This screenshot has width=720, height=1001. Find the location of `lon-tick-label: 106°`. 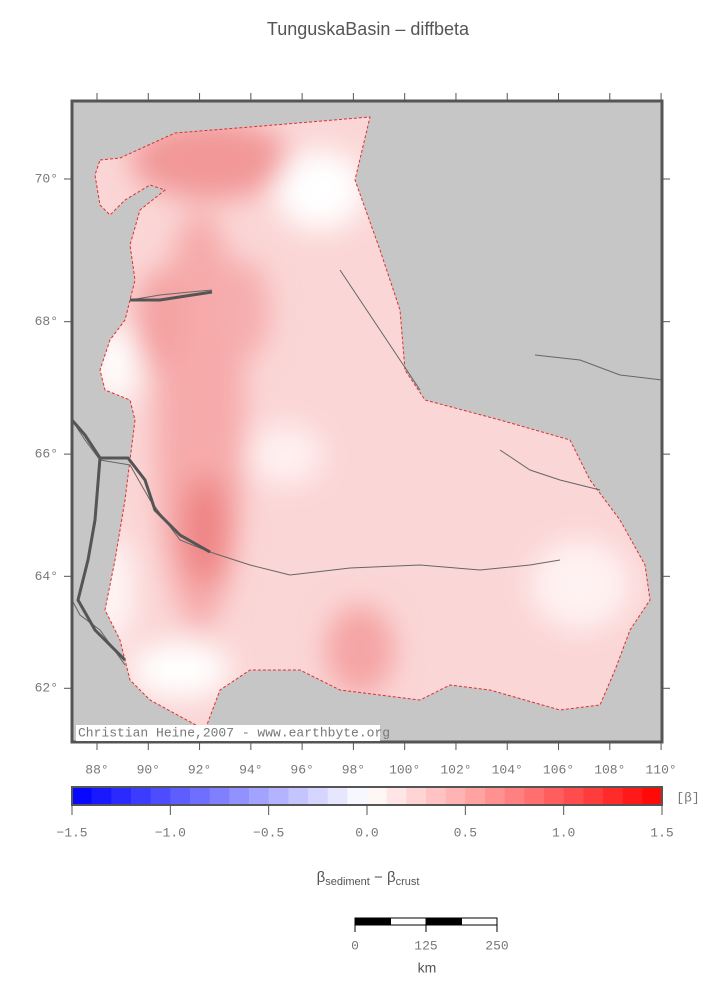

lon-tick-label: 106° is located at coordinates (558, 769).